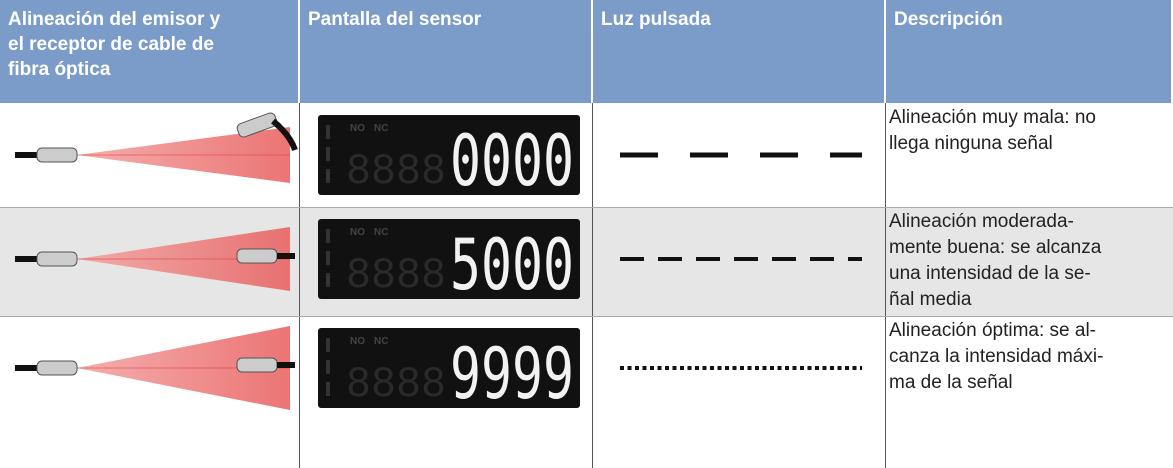  I want to click on description-line: Alineación óptima: se al-, so click(992, 330).